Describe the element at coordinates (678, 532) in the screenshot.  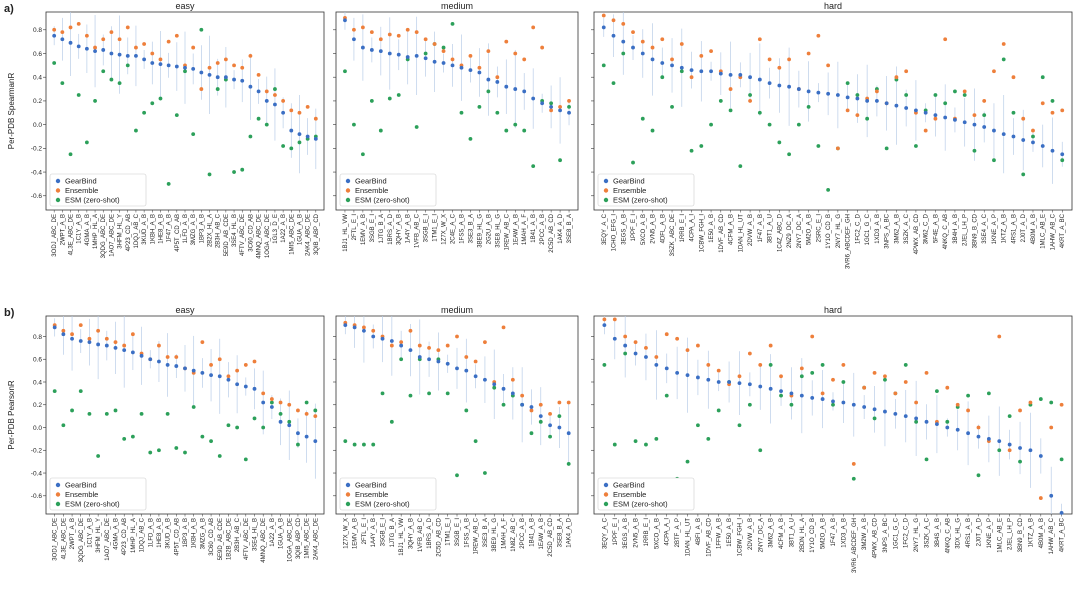
I see `x-tick-label: 2BTF_A_P` at that location.